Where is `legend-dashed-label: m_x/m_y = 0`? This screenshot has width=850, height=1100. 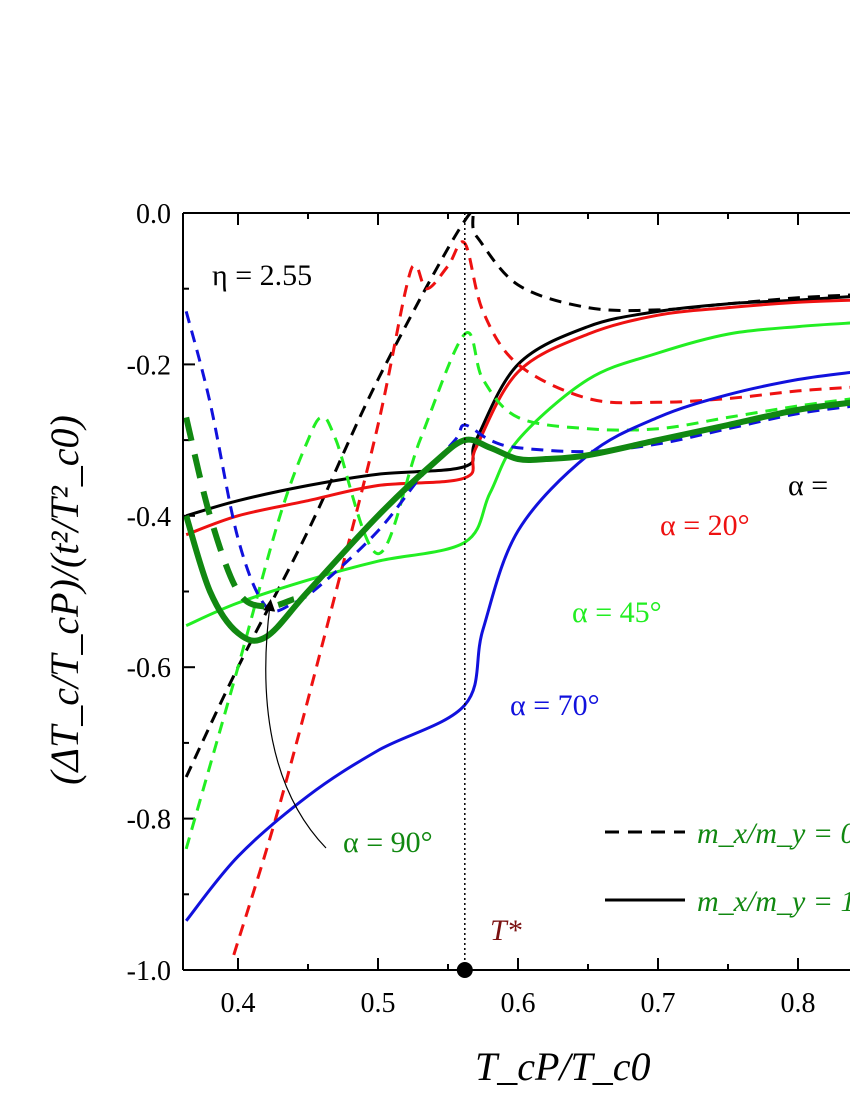 legend-dashed-label: m_x/m_y = 0 is located at coordinates (773, 833).